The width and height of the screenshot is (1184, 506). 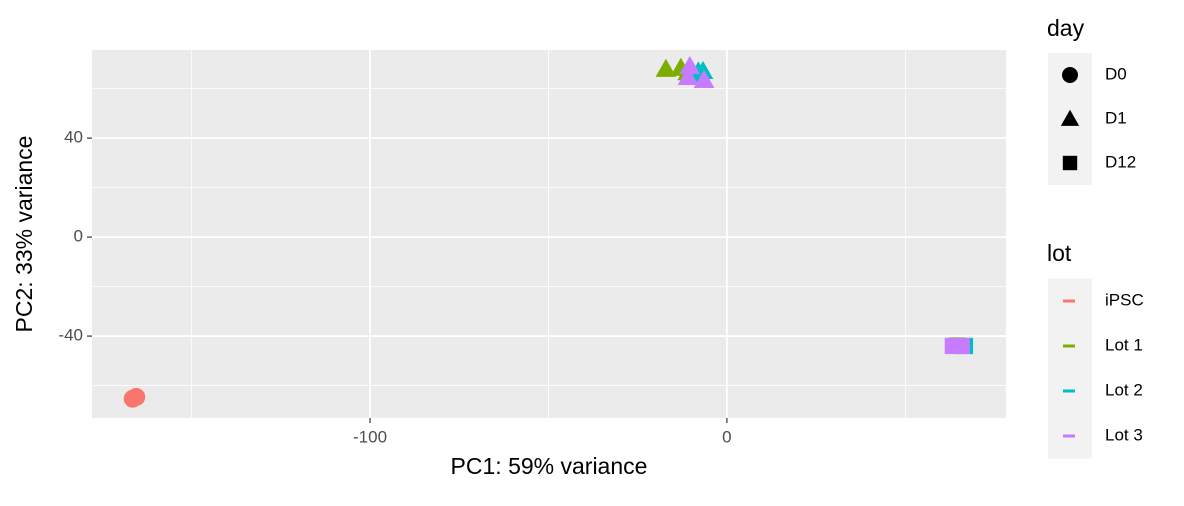 What do you see at coordinates (1124, 434) in the screenshot?
I see `legend-label: Lot 3` at bounding box center [1124, 434].